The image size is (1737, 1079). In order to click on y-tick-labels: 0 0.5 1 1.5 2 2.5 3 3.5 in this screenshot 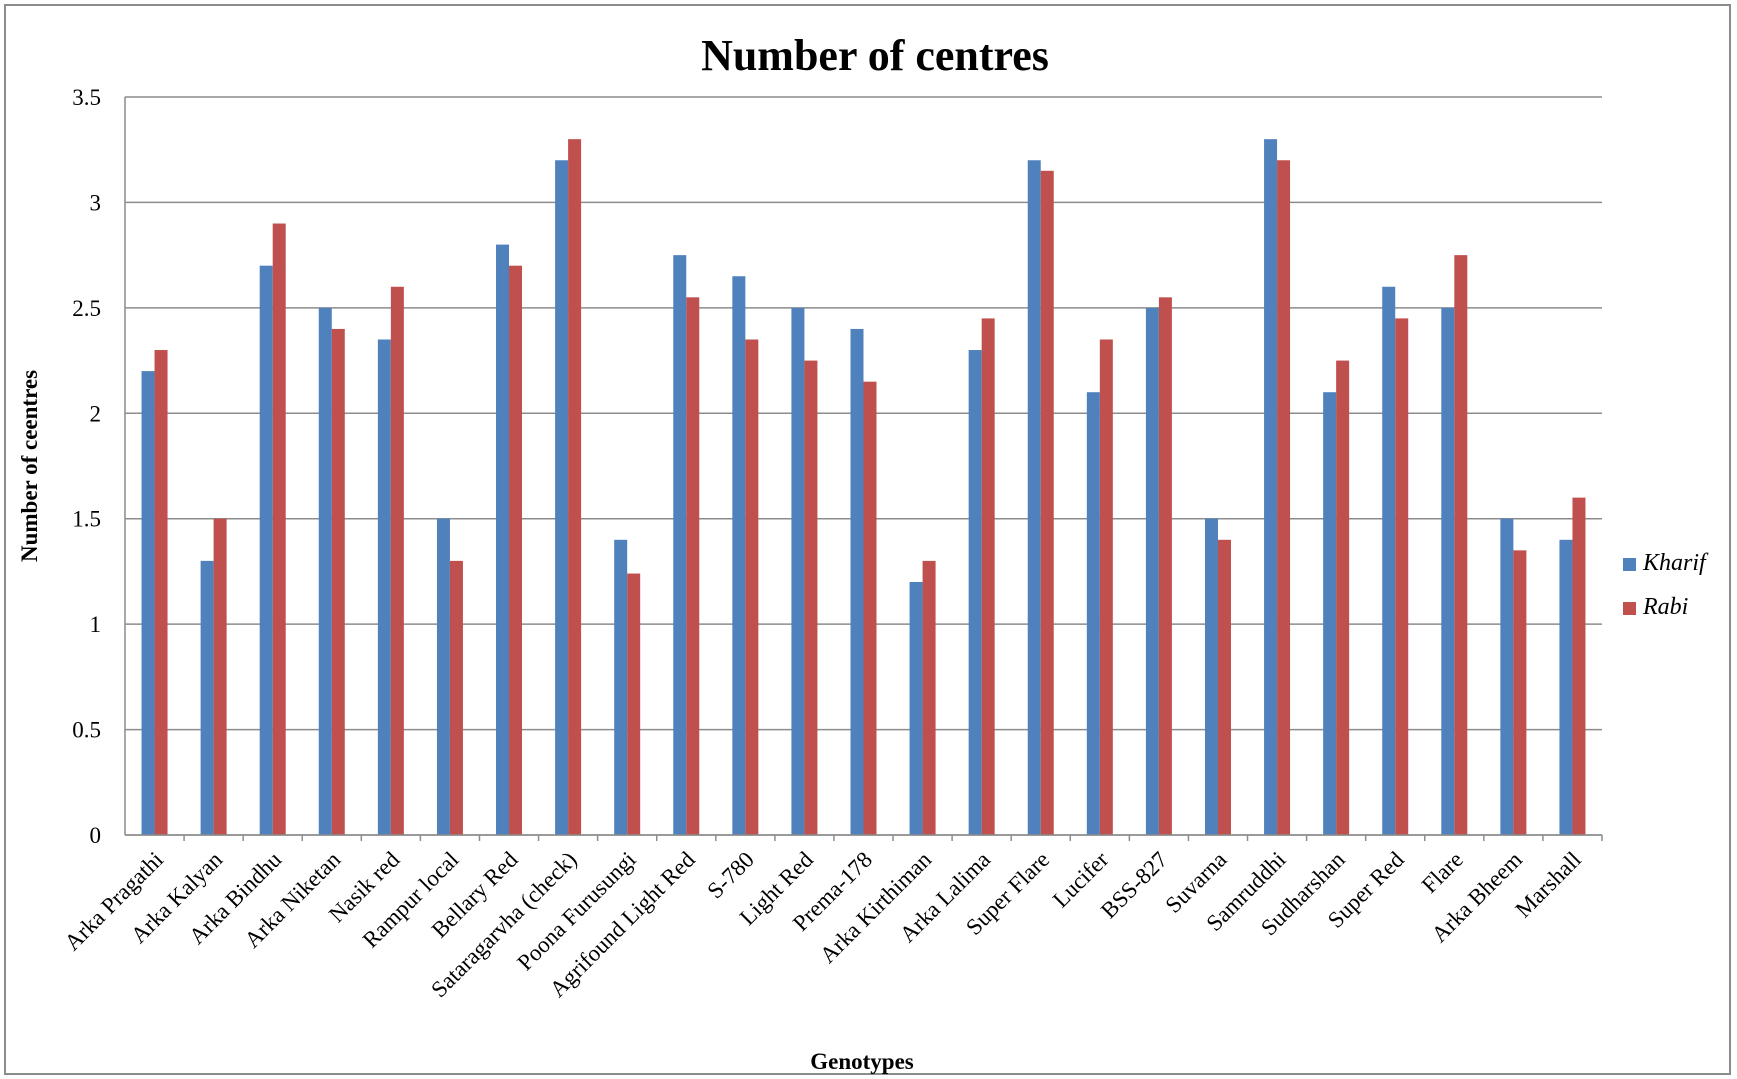, I will do `click(86, 466)`.